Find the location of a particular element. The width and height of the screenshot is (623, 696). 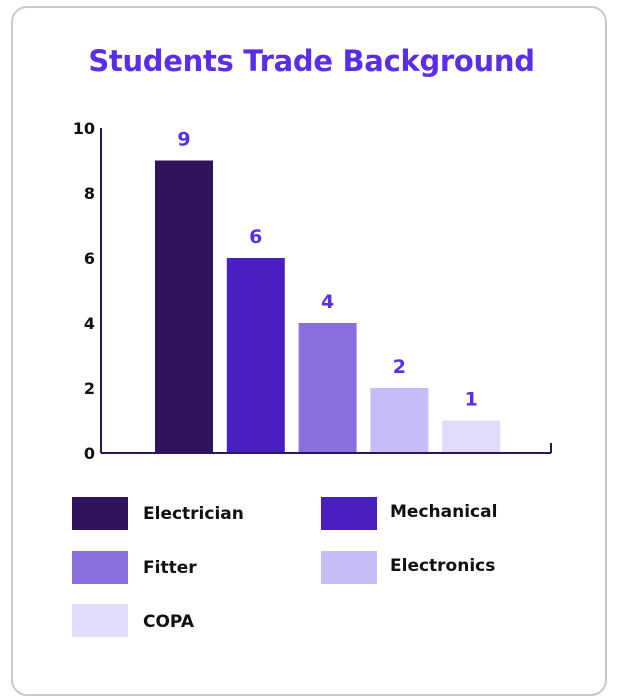

legend-swatch-fitter is located at coordinates (100, 567).